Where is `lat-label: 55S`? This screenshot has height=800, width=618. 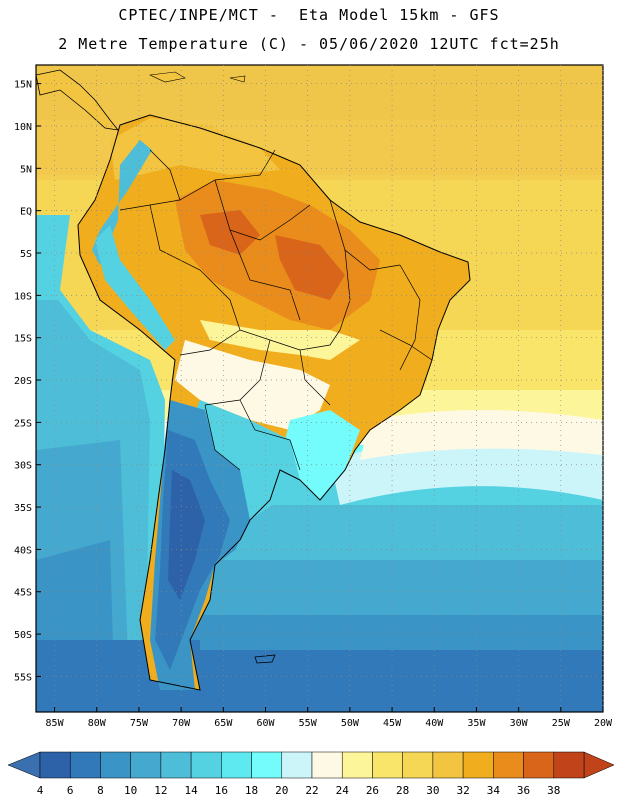 lat-label: 55S is located at coordinates (23, 677).